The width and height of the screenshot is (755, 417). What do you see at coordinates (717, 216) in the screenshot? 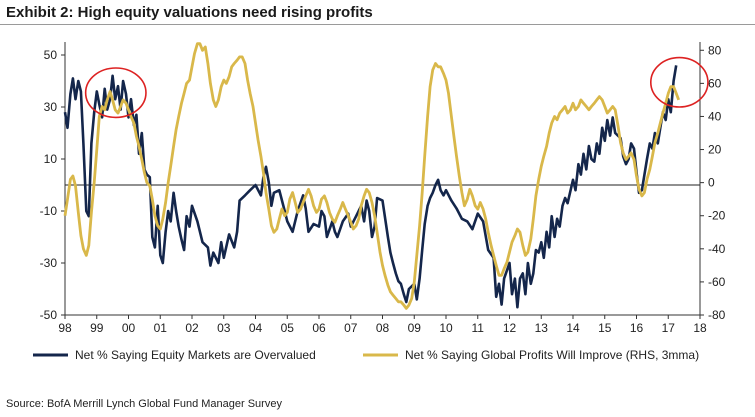
I see `right-tick-label: -20` at bounding box center [717, 216].